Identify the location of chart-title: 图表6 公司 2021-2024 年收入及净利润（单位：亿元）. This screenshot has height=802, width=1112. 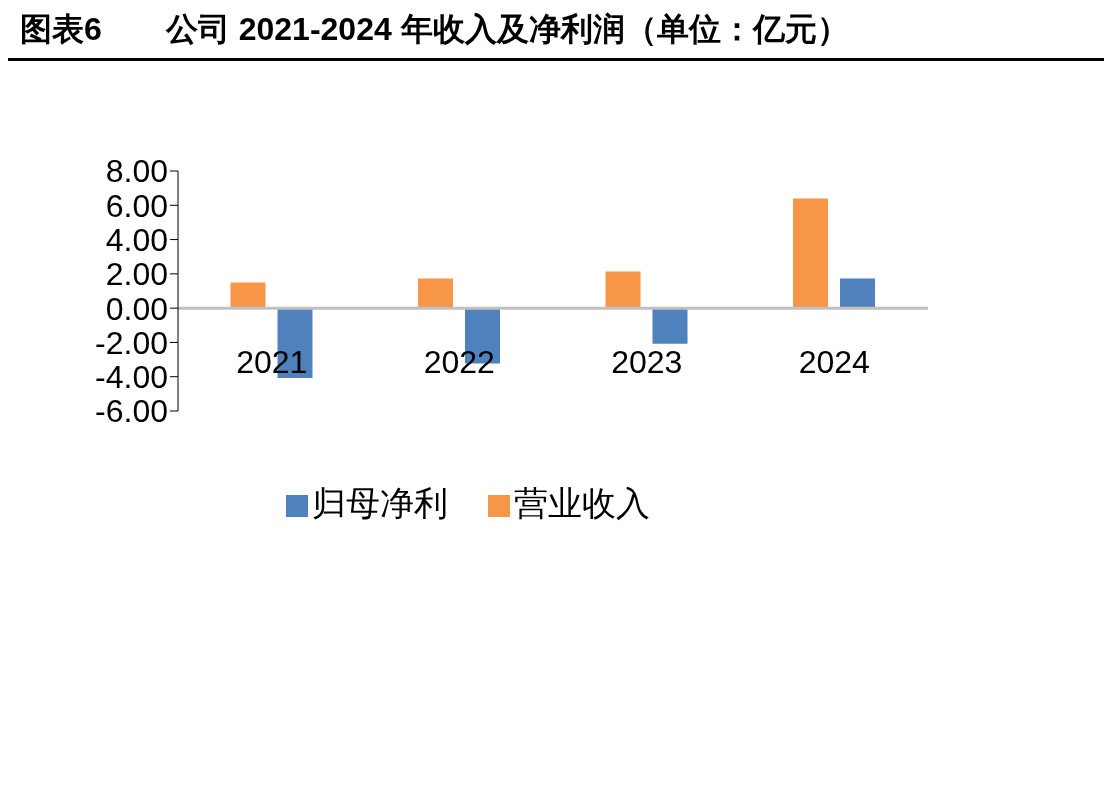
(556, 34).